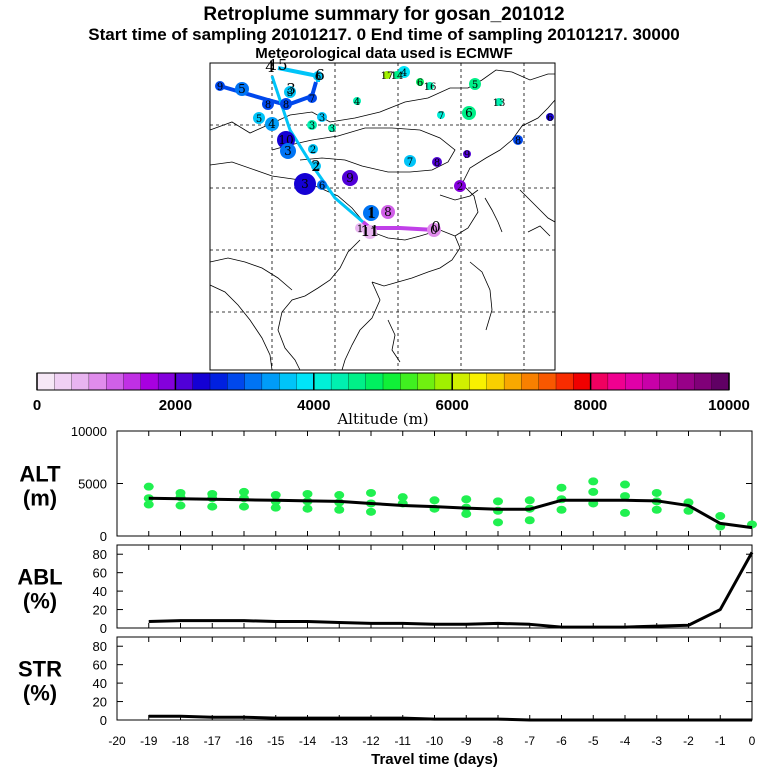 This screenshot has height=768, width=768. What do you see at coordinates (435, 741) in the screenshot?
I see `x-tick-label: -10` at bounding box center [435, 741].